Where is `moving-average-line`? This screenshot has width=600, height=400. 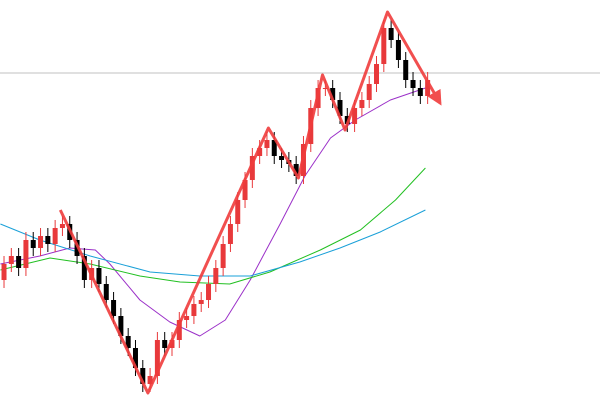 moving-average-line is located at coordinates (213, 243).